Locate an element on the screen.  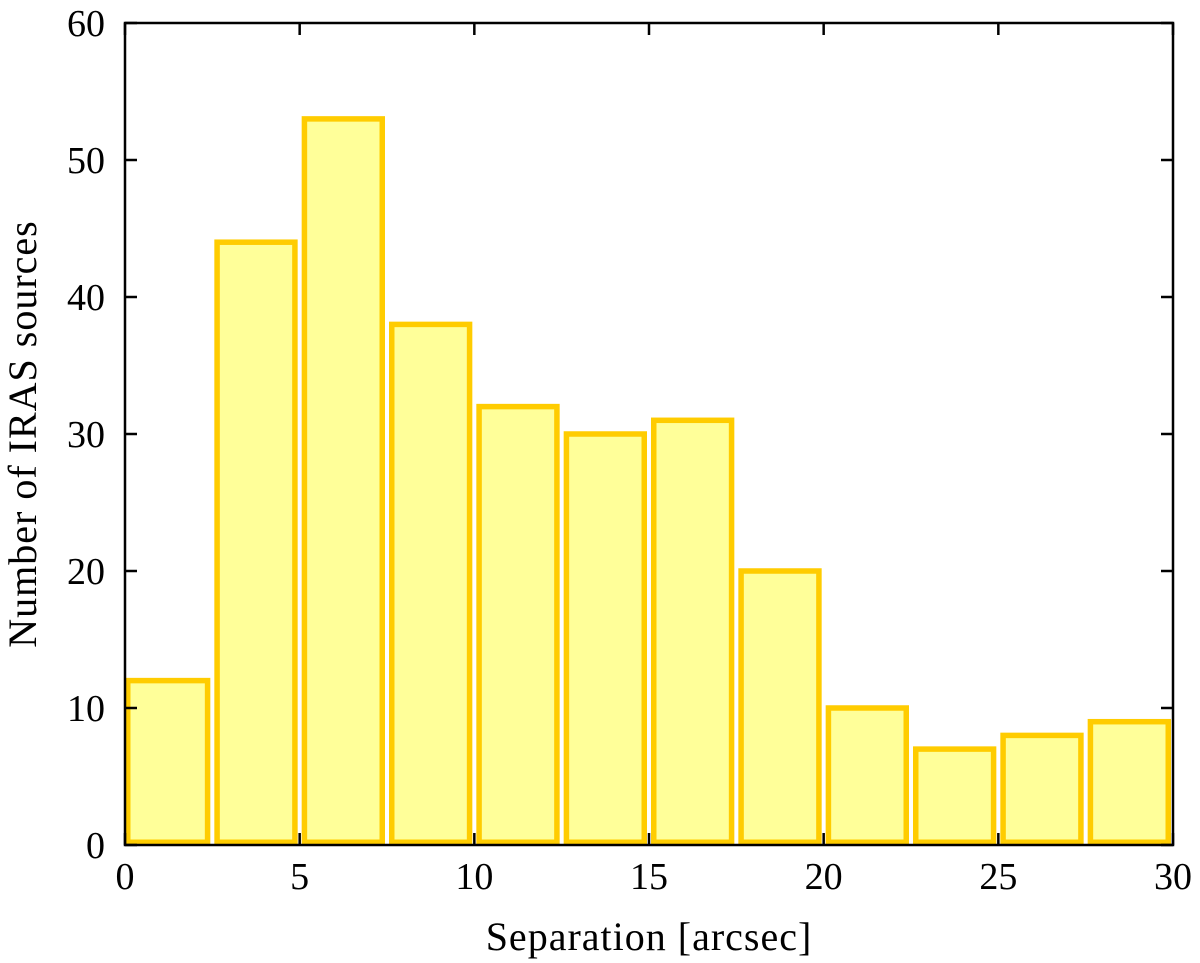
y-tick-label-6: 60 is located at coordinates (86, 24).